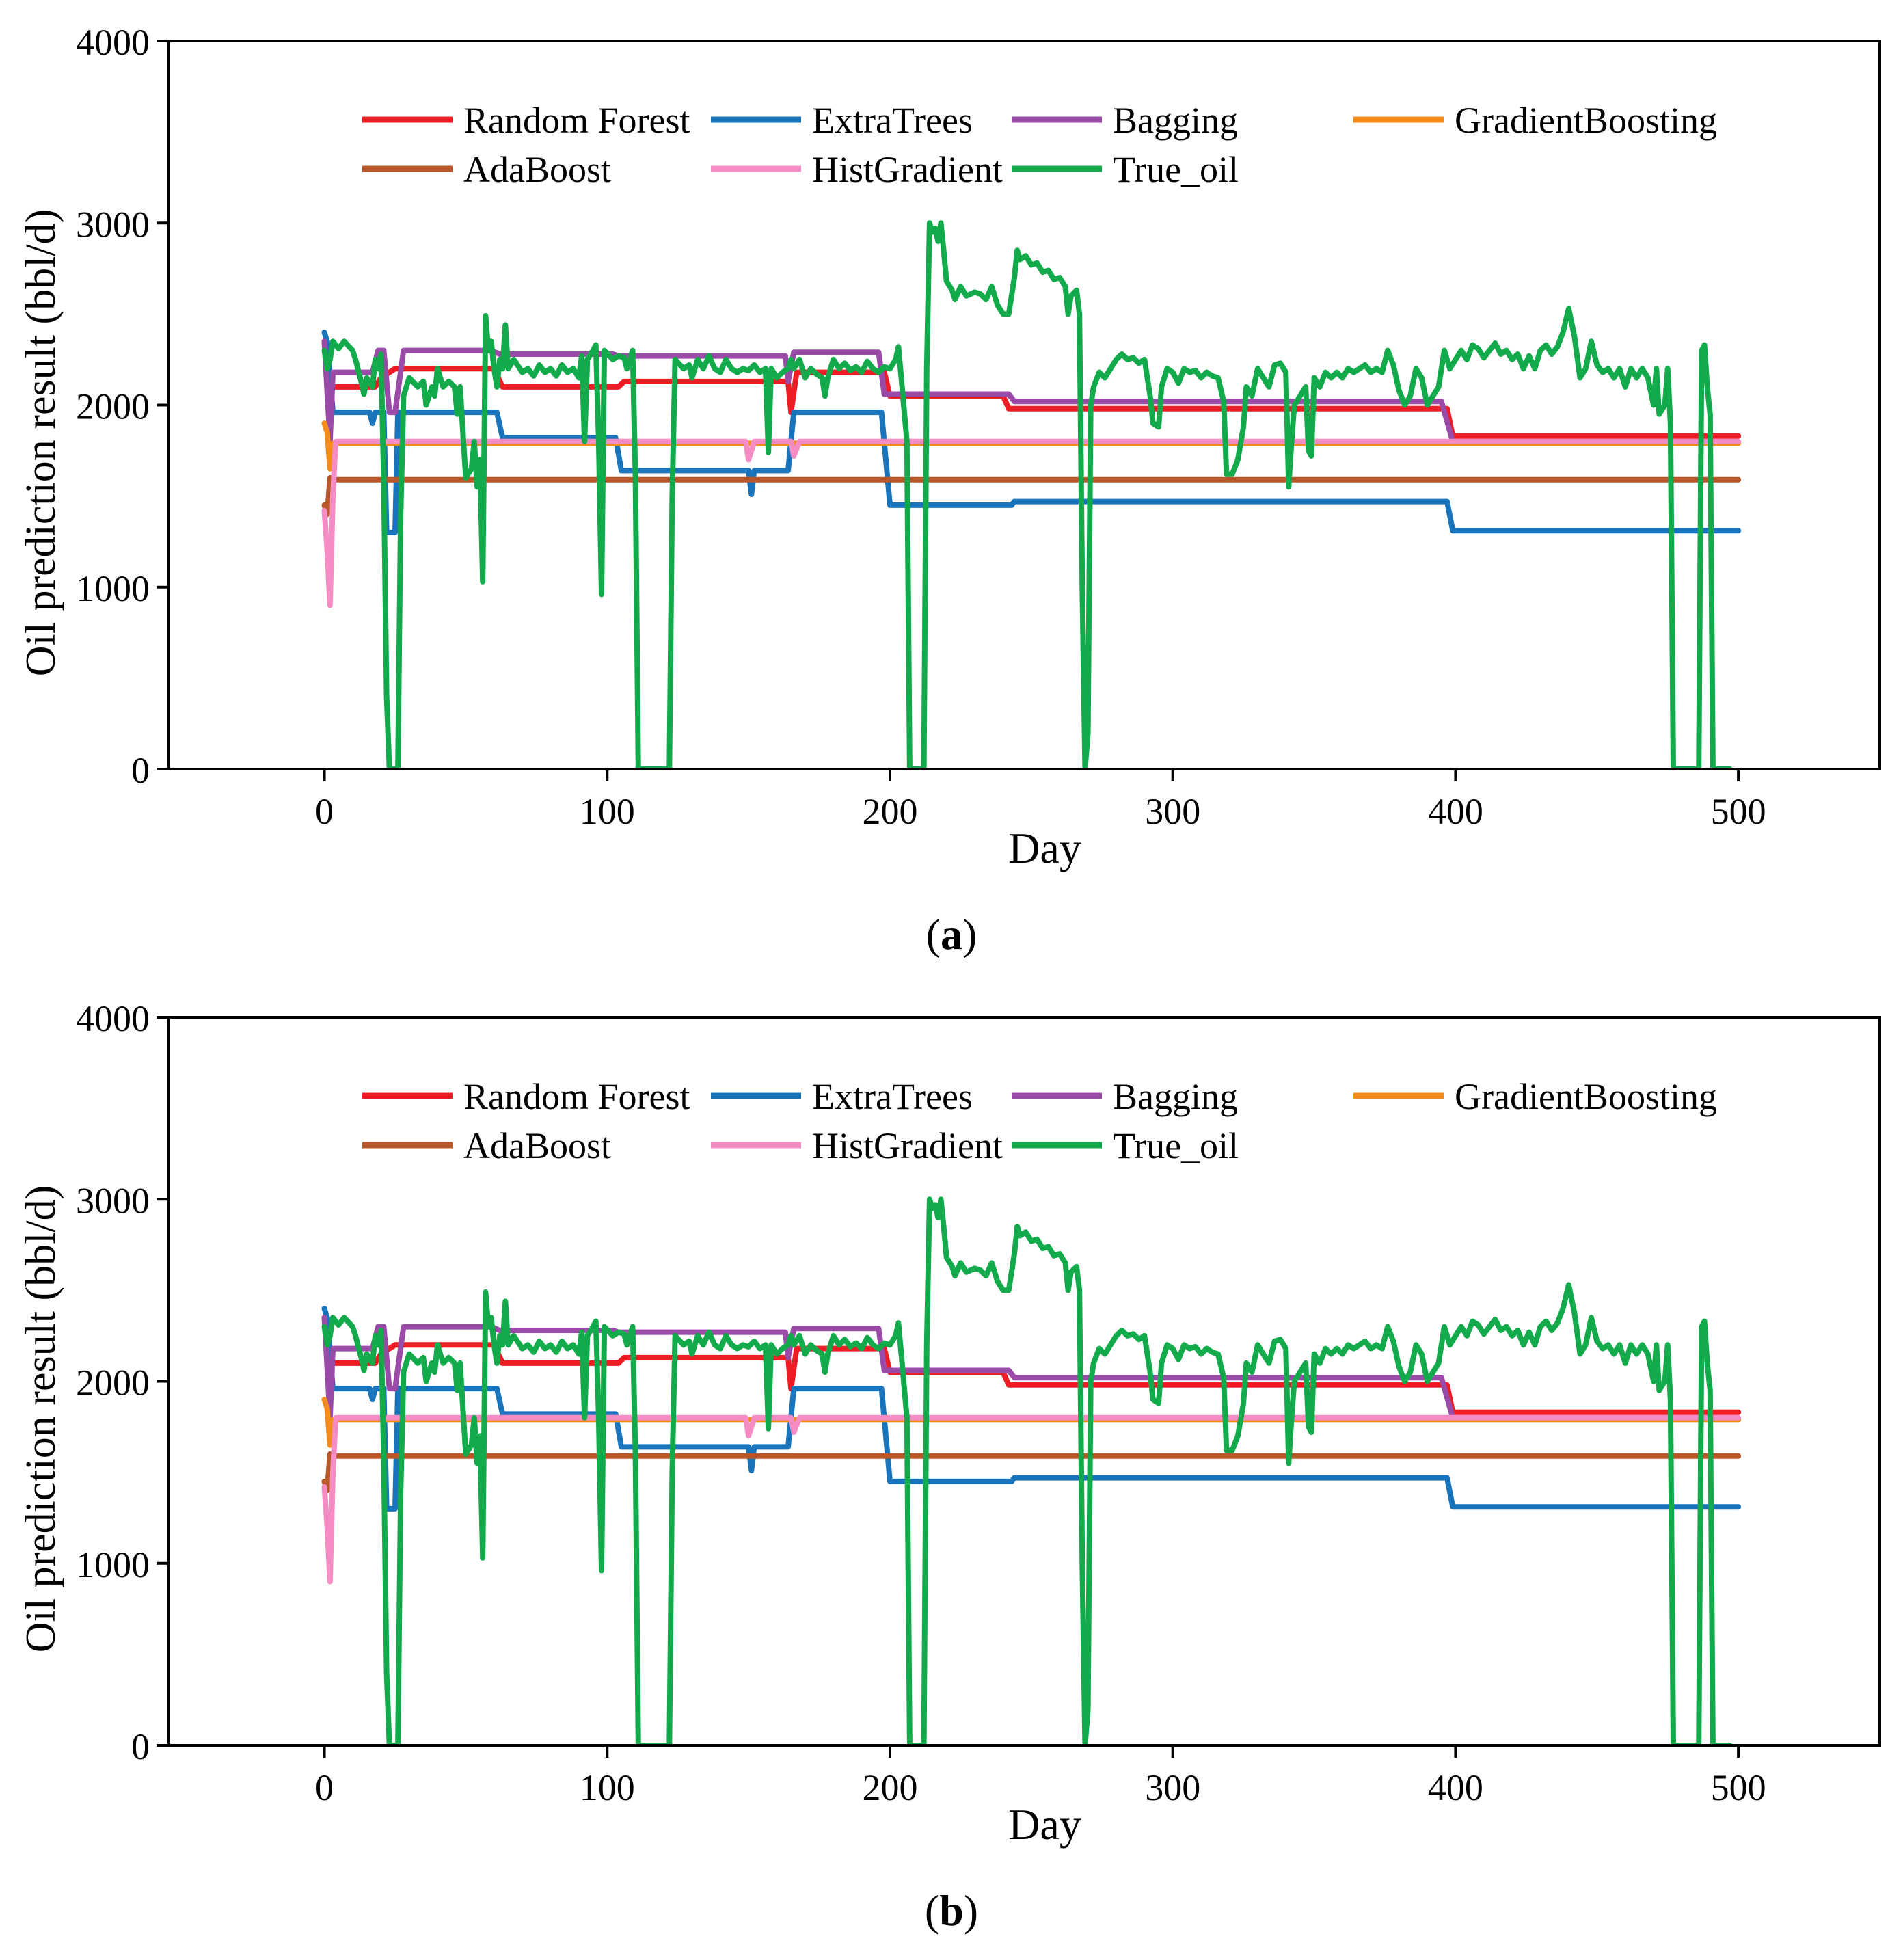  I want to click on caption-a: (a), so click(951, 934).